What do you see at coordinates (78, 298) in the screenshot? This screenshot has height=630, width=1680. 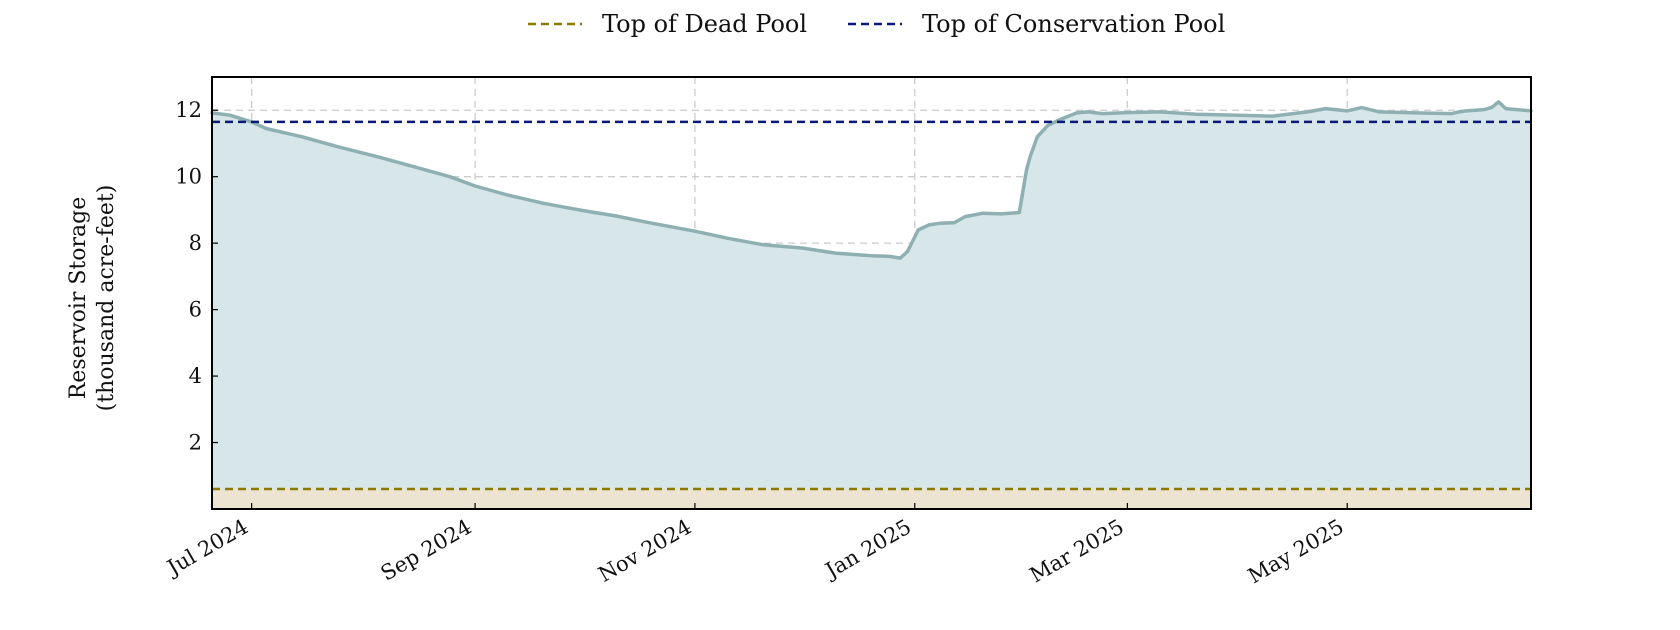 I see `y-axis-label-line1: Reservoir Storage` at bounding box center [78, 298].